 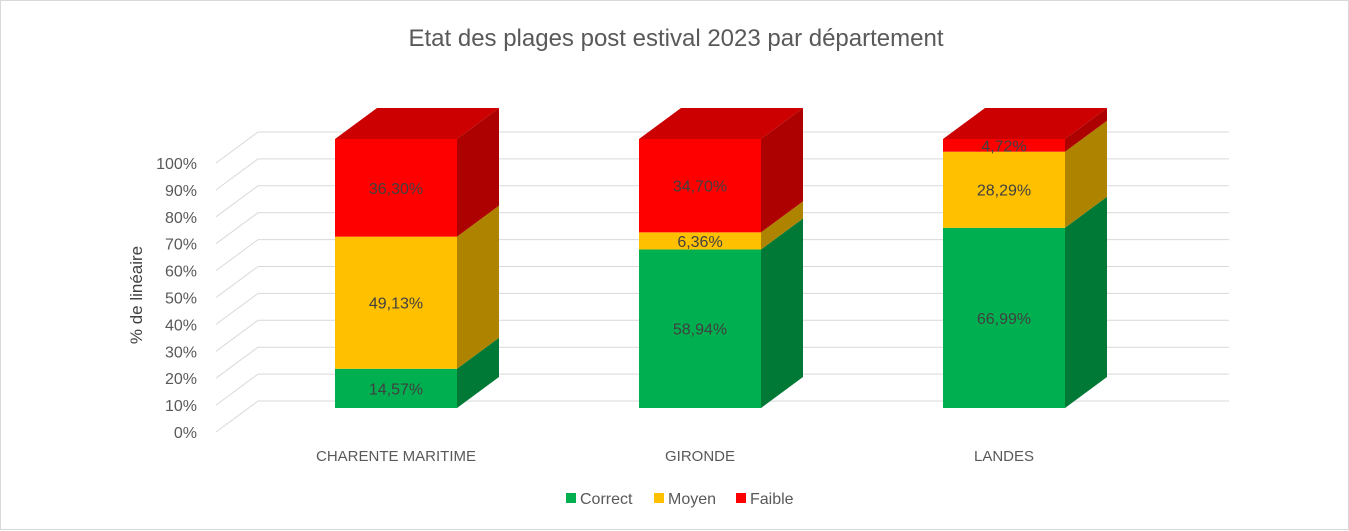 I want to click on category-label: GIRONDE, so click(x=700, y=456).